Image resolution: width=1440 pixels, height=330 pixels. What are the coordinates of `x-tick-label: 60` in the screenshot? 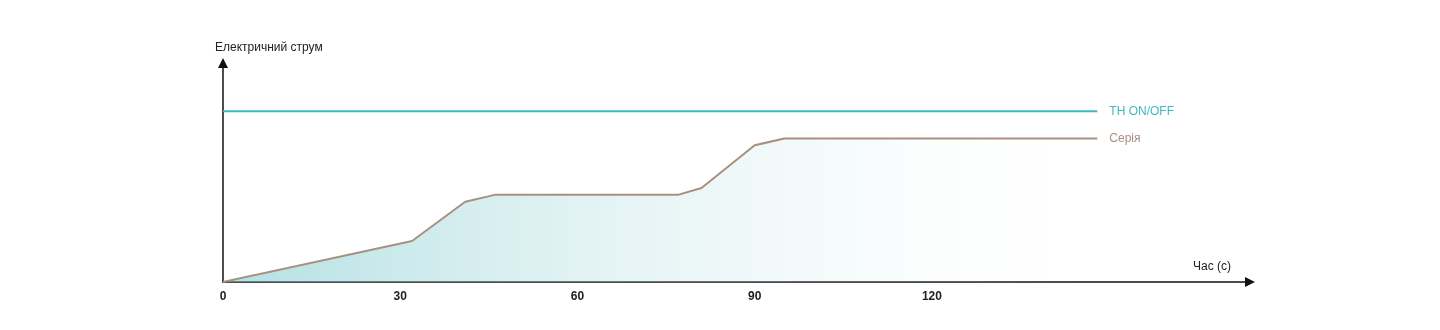 It's located at (577, 296).